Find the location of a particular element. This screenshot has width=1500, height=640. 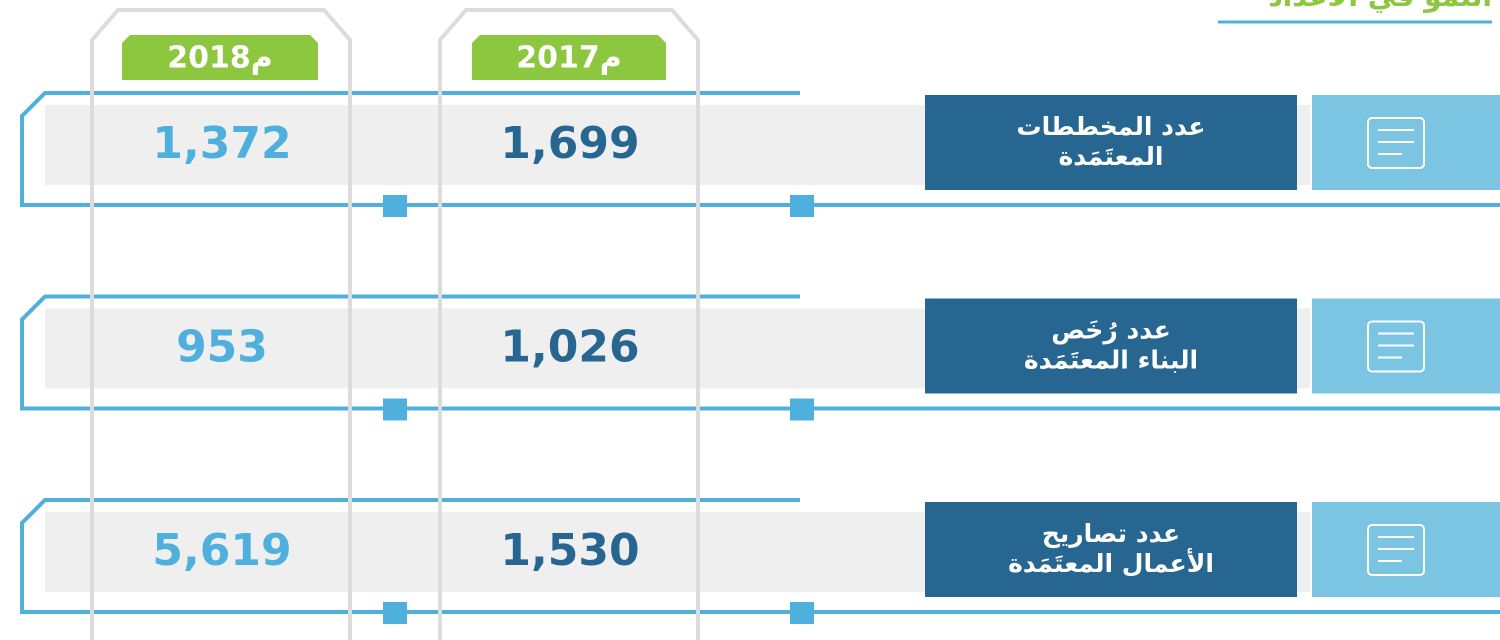

year-label: 2018م is located at coordinates (220, 58).